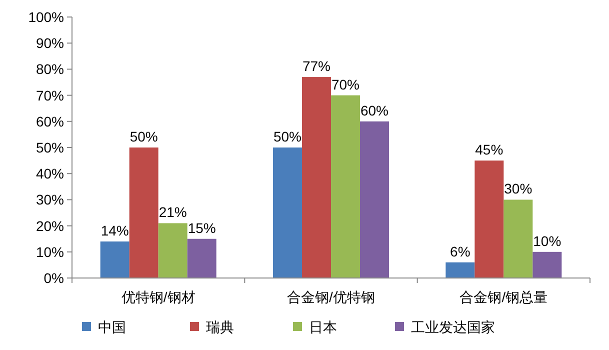 The image size is (609, 350). Describe the element at coordinates (50, 69) in the screenshot. I see `y-tick-label: 80%` at that location.